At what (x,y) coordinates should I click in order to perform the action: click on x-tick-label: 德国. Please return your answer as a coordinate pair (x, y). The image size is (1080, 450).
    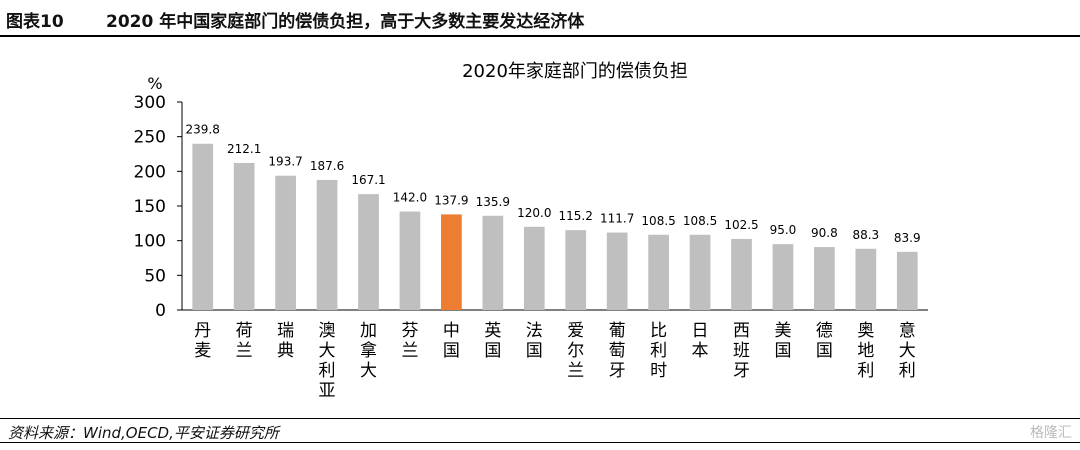
    Looking at the image, I should click on (824, 341).